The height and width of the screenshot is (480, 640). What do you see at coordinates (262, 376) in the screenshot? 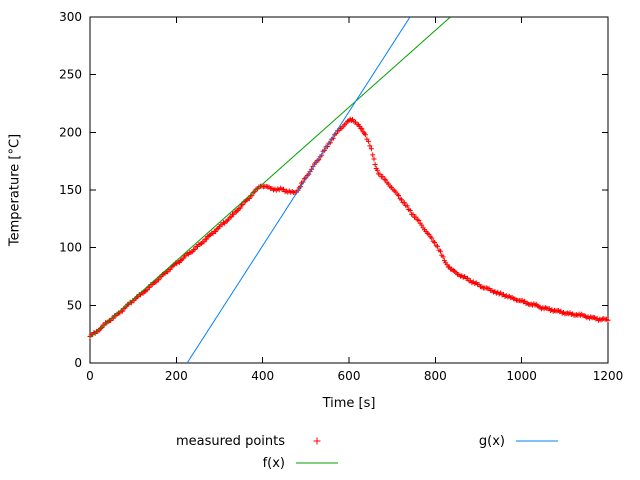
I see `x-tick-label: 400` at bounding box center [262, 376].